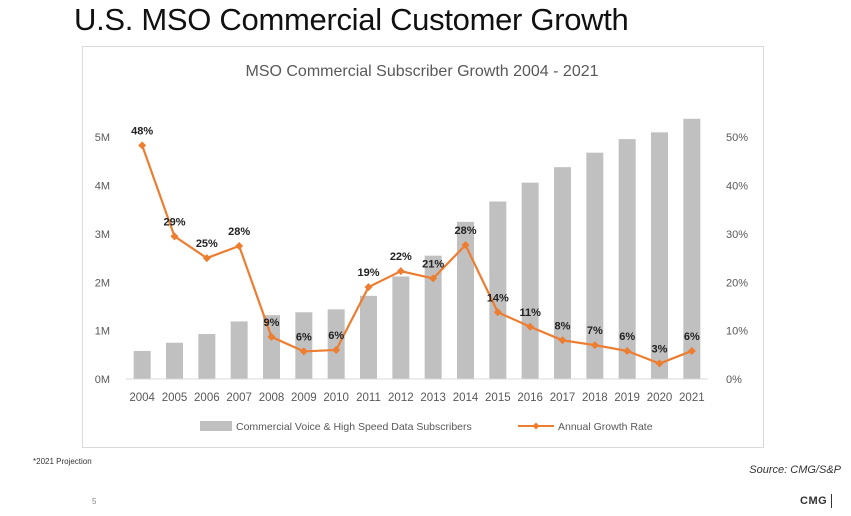  Describe the element at coordinates (563, 398) in the screenshot. I see `x-axis-tick: 2017` at that location.